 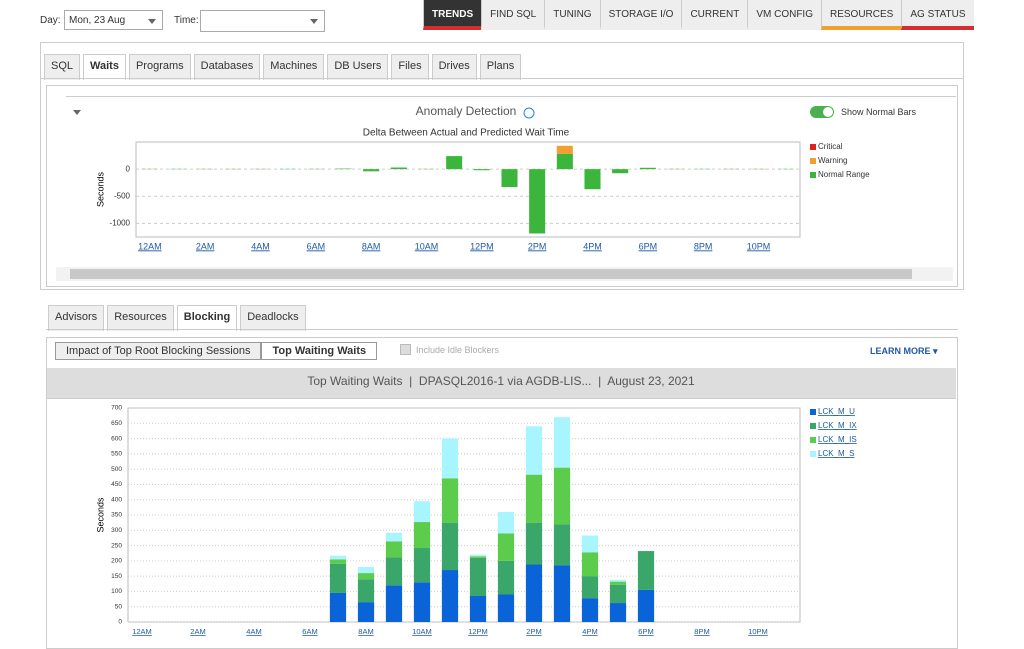 What do you see at coordinates (319, 351) in the screenshot?
I see `view-button: Top Waiting Waits` at bounding box center [319, 351].